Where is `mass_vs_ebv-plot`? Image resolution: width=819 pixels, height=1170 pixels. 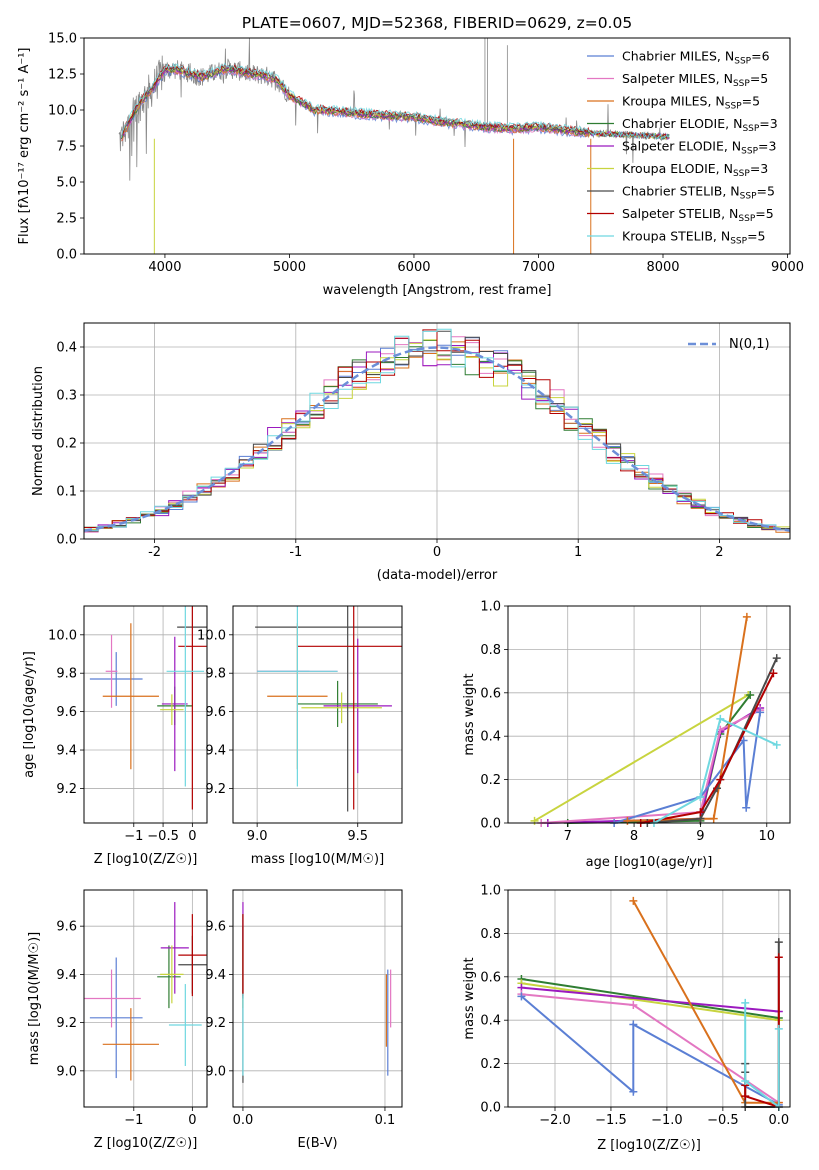
mass_vs_ebv-plot is located at coordinates (317, 992).